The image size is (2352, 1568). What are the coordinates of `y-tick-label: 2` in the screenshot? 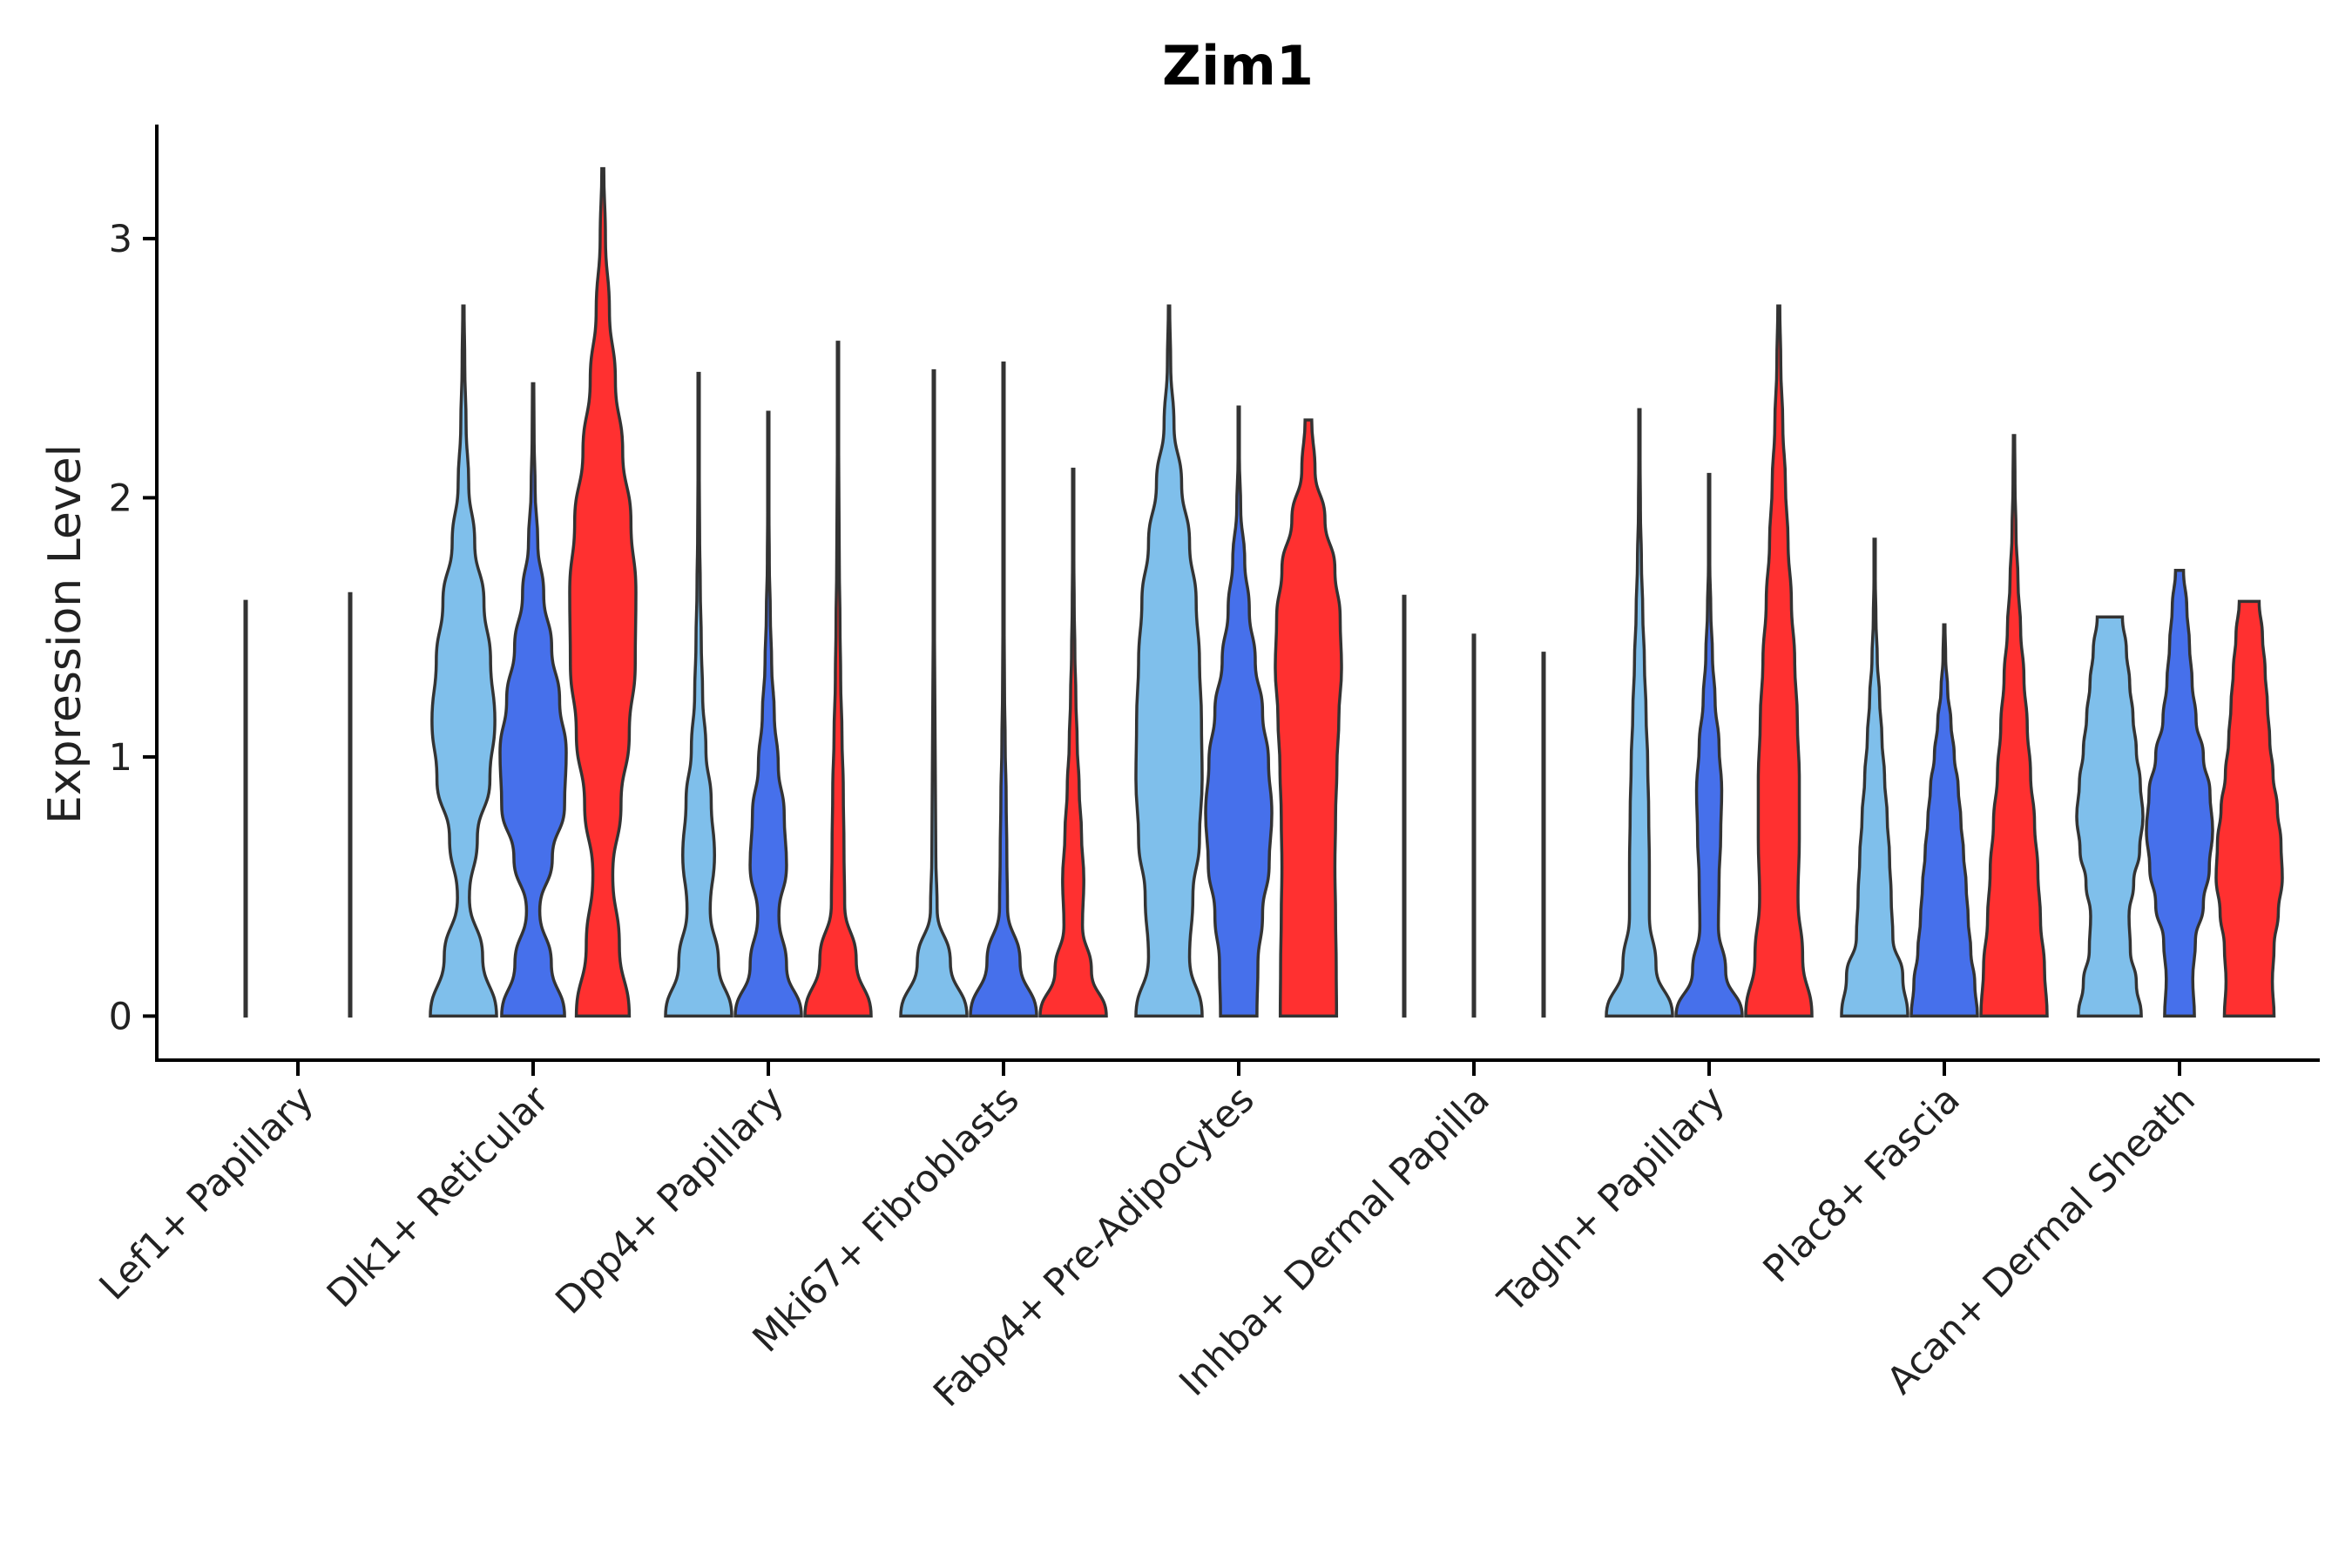 It's located at (120, 498).